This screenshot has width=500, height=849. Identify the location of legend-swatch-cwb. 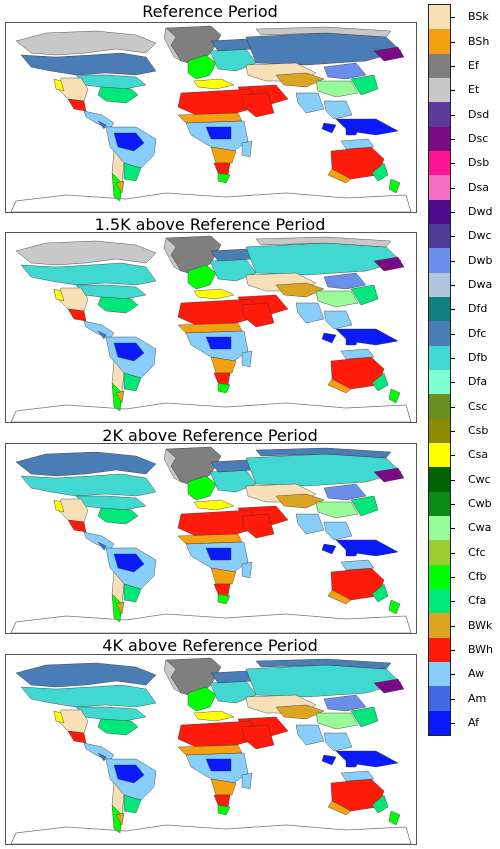
(439, 504).